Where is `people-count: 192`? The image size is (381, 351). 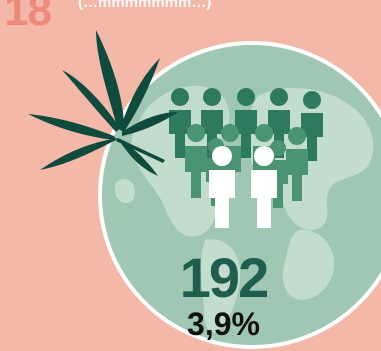 people-count: 192 is located at coordinates (224, 277).